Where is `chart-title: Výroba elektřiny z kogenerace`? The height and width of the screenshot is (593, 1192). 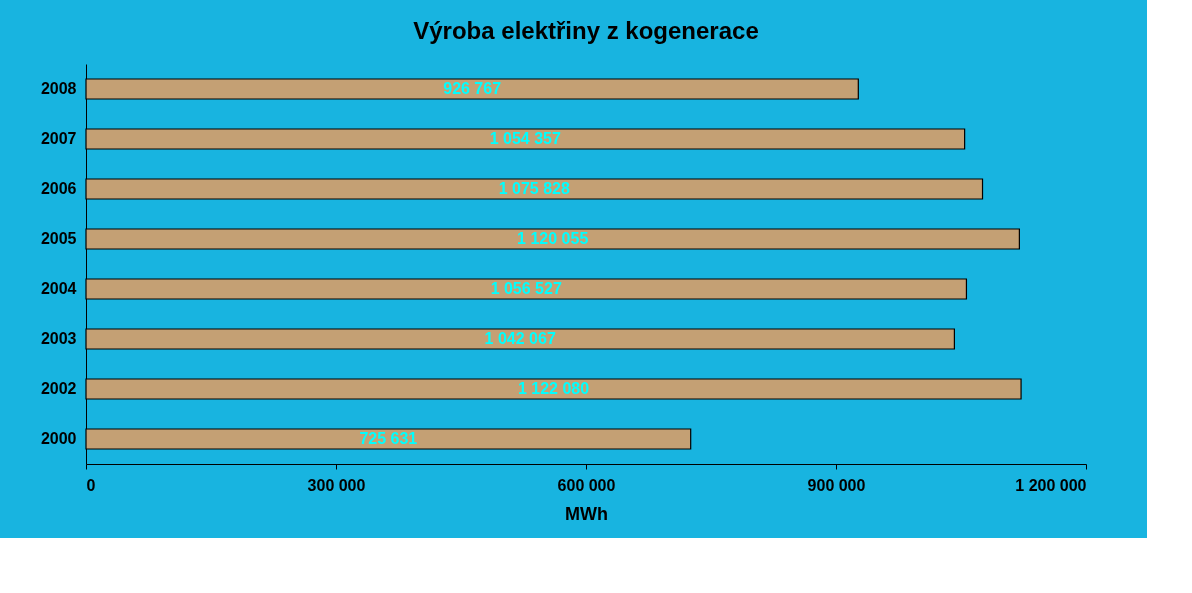
chart-title: Výroba elektřiny z kogenerace is located at coordinates (586, 30).